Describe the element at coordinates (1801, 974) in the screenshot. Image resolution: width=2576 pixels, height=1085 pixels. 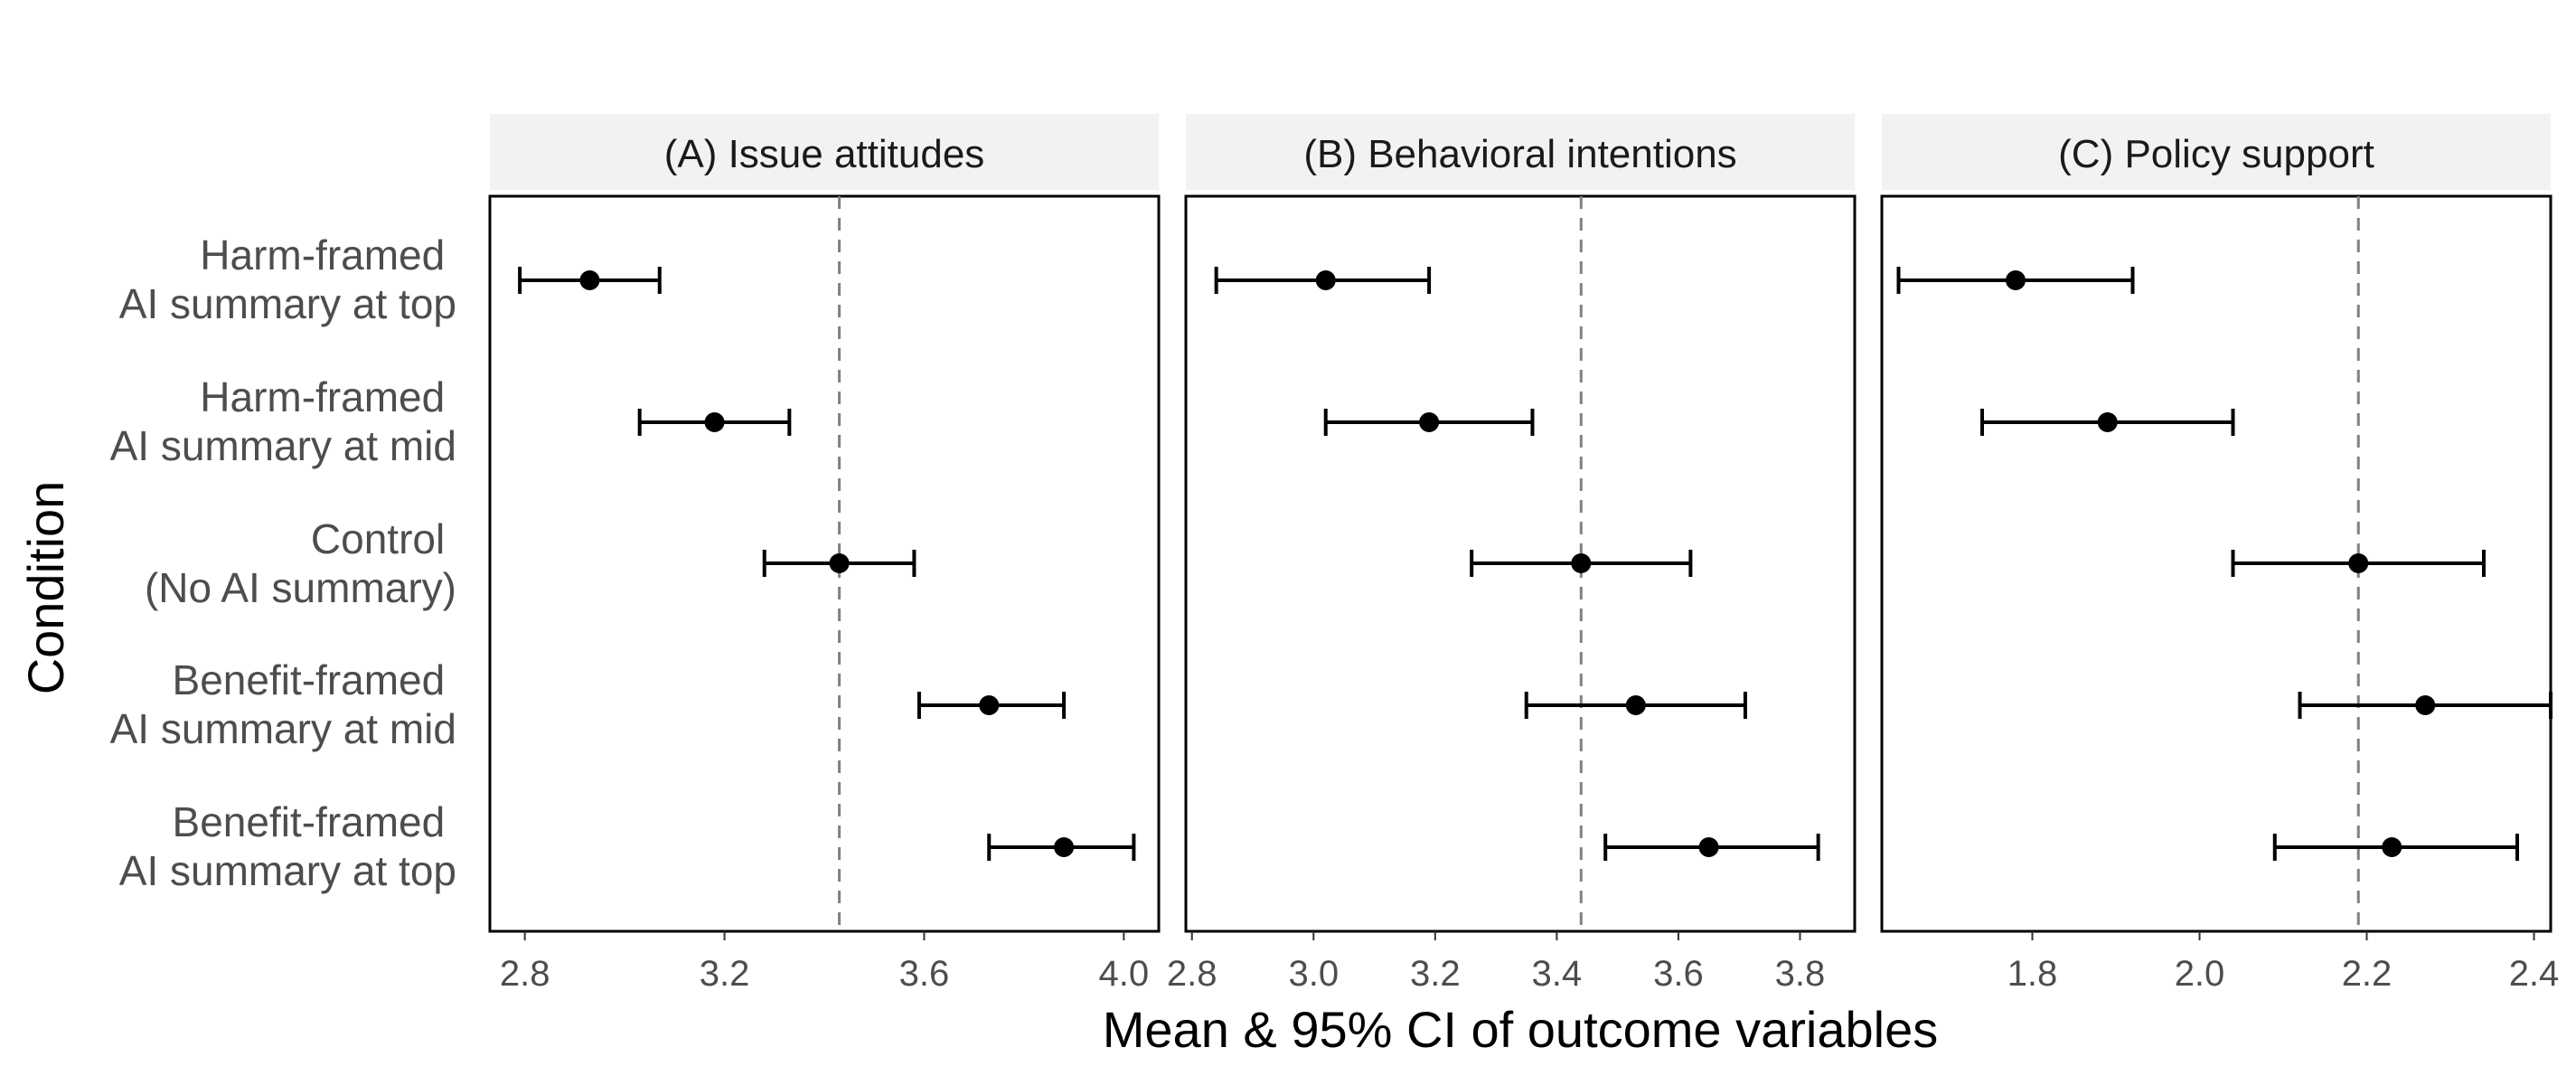
I see `x-tick-label: 3.8` at that location.